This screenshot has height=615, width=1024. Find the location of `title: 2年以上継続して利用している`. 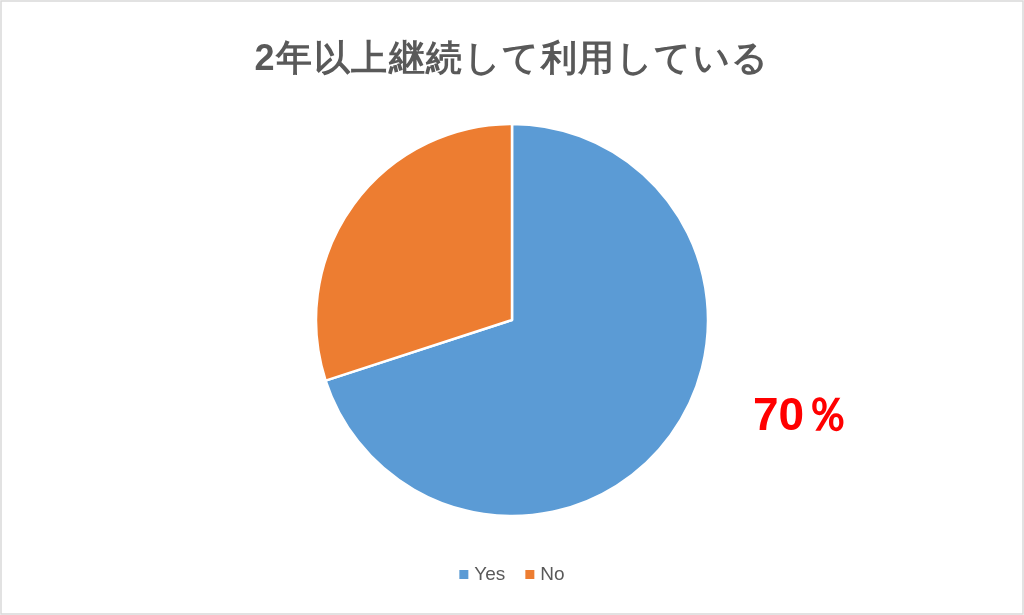

title: 2年以上継続して利用している is located at coordinates (512, 57).